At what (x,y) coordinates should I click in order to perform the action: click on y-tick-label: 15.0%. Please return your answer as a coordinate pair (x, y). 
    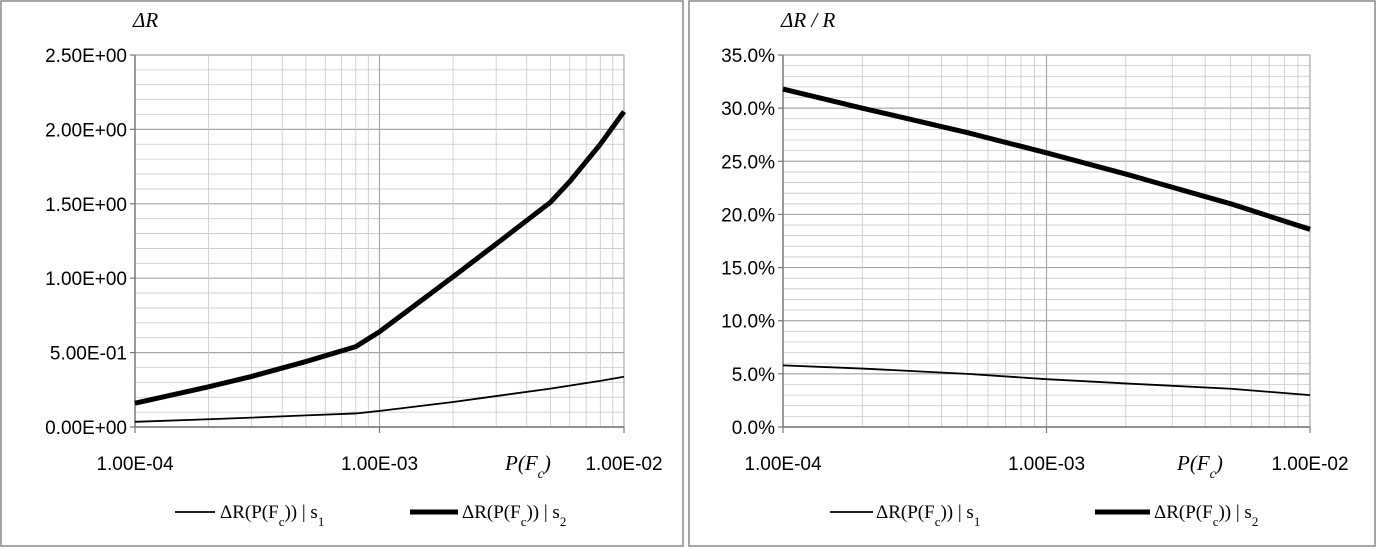
    Looking at the image, I should click on (748, 269).